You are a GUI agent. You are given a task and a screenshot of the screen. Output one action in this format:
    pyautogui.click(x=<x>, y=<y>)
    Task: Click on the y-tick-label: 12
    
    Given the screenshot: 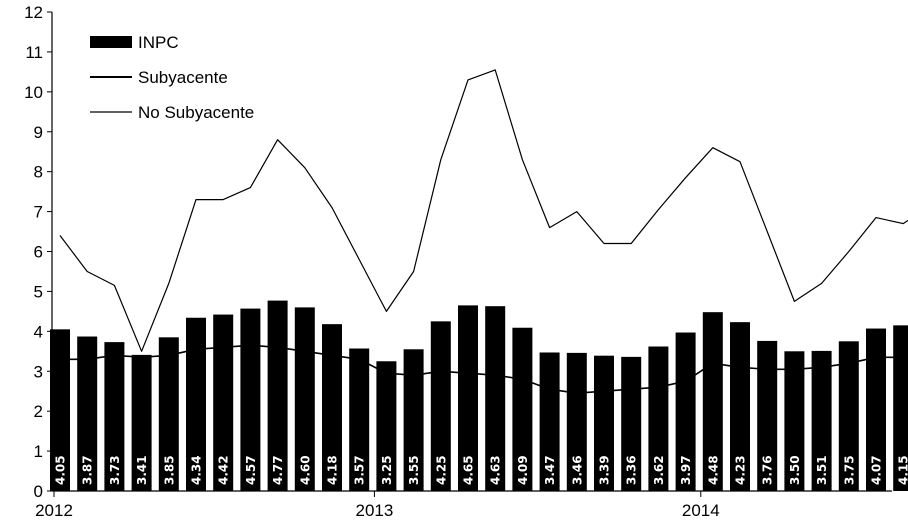 What is the action you would take?
    pyautogui.click(x=33, y=12)
    